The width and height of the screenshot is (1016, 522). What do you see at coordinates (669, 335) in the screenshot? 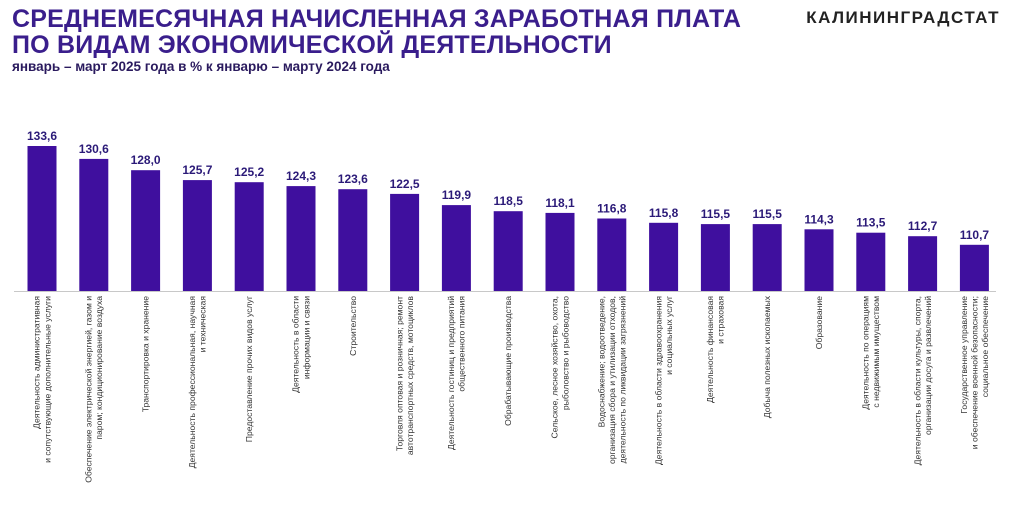
I see `category-label-line: и социальных услуг` at bounding box center [669, 335].